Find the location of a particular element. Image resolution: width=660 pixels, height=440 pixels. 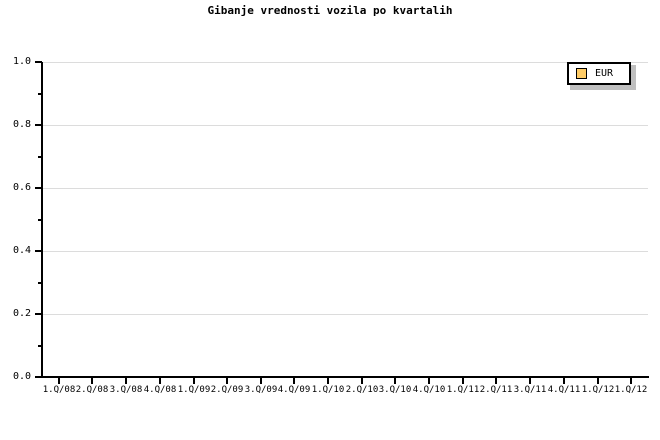

x-axis-label: 4.Q/11 is located at coordinates (564, 390).